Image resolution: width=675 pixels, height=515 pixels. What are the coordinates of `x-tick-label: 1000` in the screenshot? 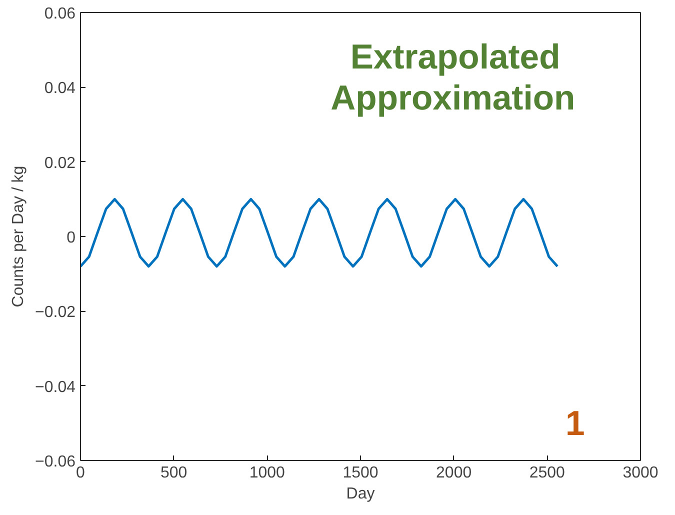 It's located at (267, 473).